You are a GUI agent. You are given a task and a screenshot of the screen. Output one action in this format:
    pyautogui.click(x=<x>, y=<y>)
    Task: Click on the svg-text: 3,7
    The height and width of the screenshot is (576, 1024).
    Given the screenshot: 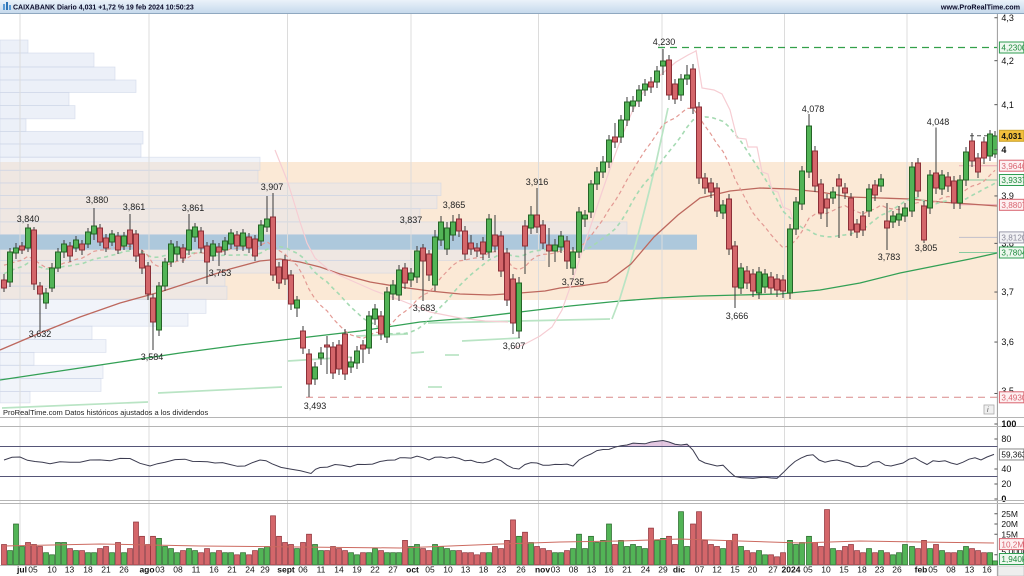 What is the action you would take?
    pyautogui.click(x=1007, y=292)
    